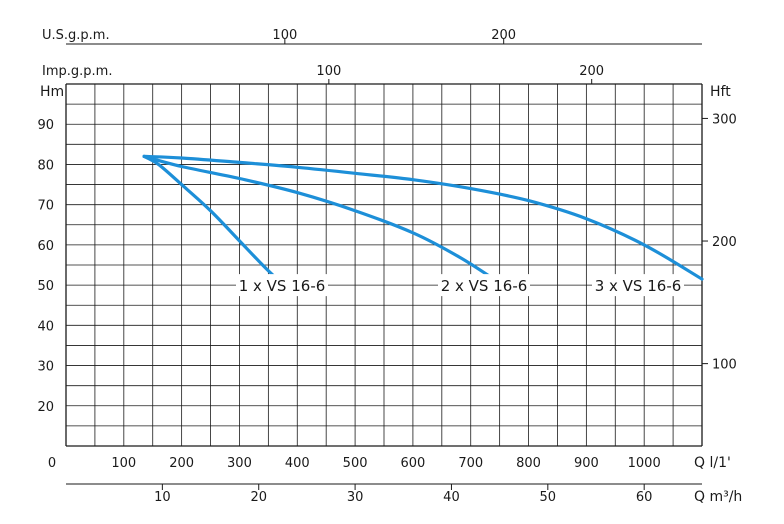  I want to click on x-tick-label: 300, so click(239, 463).